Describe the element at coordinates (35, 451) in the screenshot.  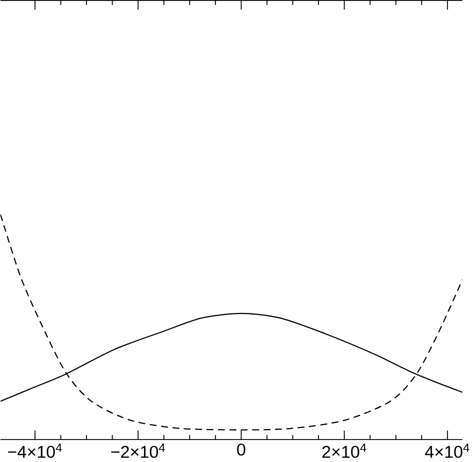
I see `x-tick-label: −4×10$^{4}$` at that location.